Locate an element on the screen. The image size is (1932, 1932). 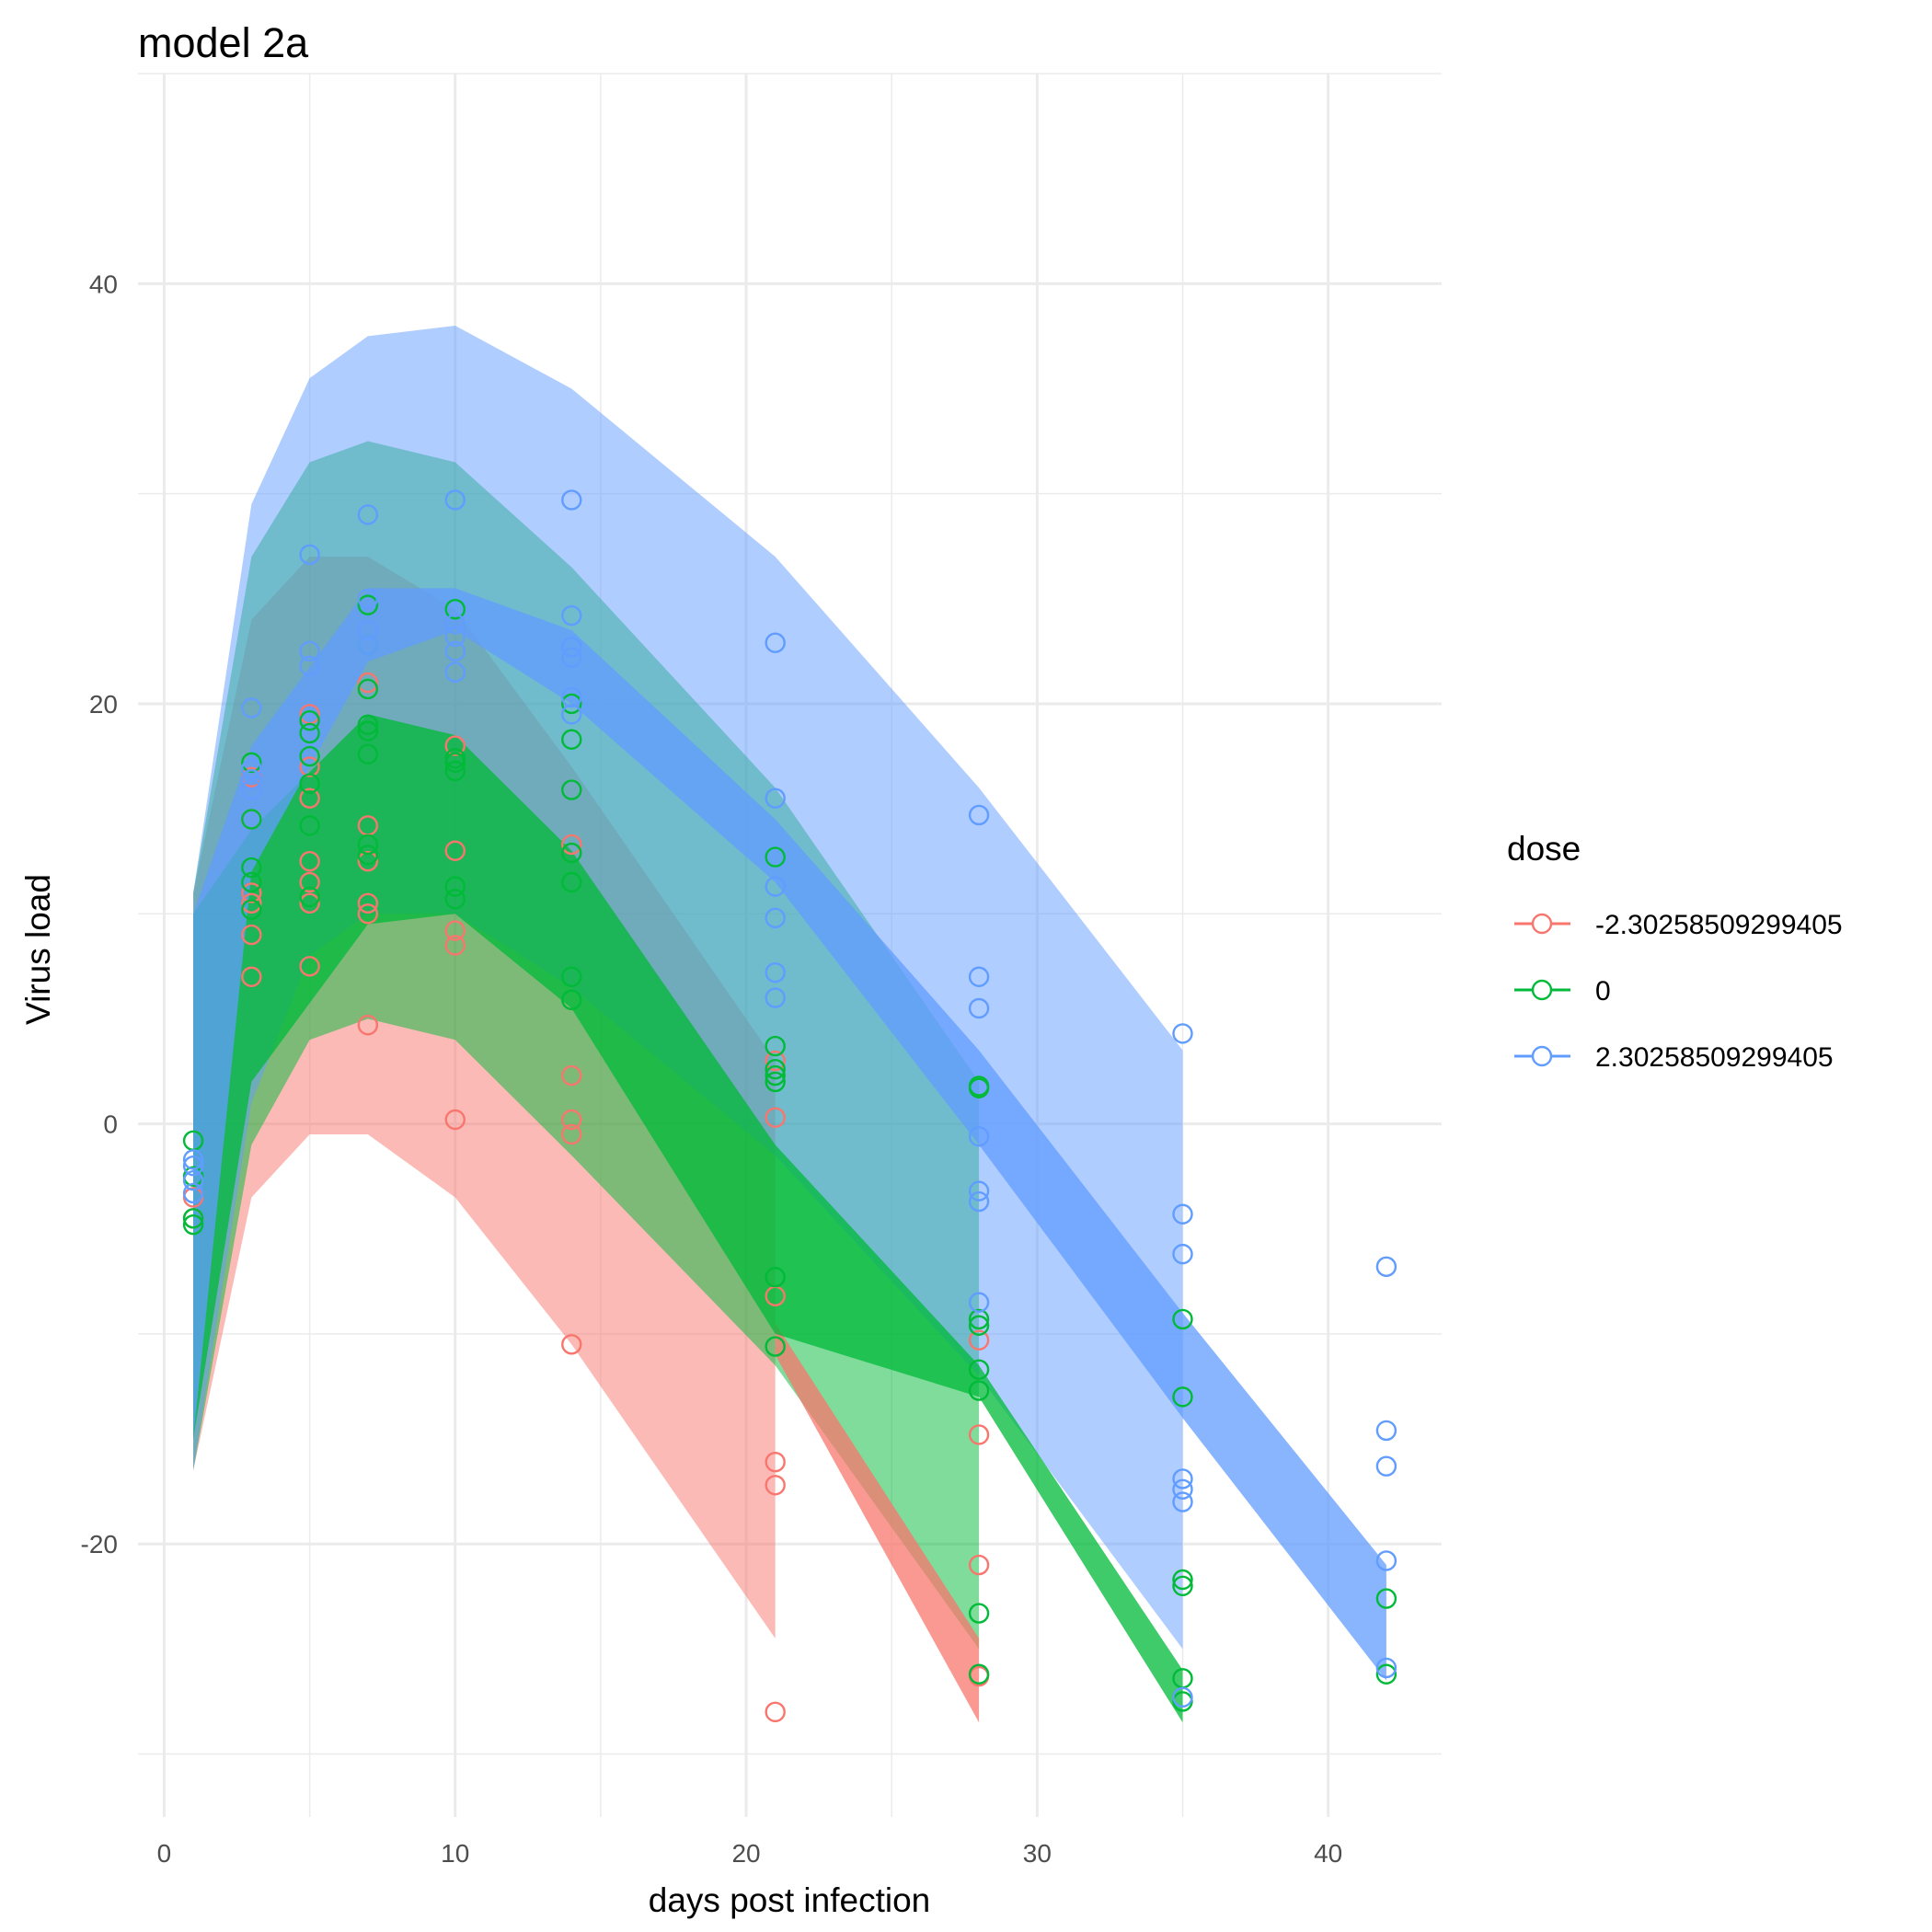
x-tick-labels: 0 10 20 30 40 is located at coordinates (750, 1853).